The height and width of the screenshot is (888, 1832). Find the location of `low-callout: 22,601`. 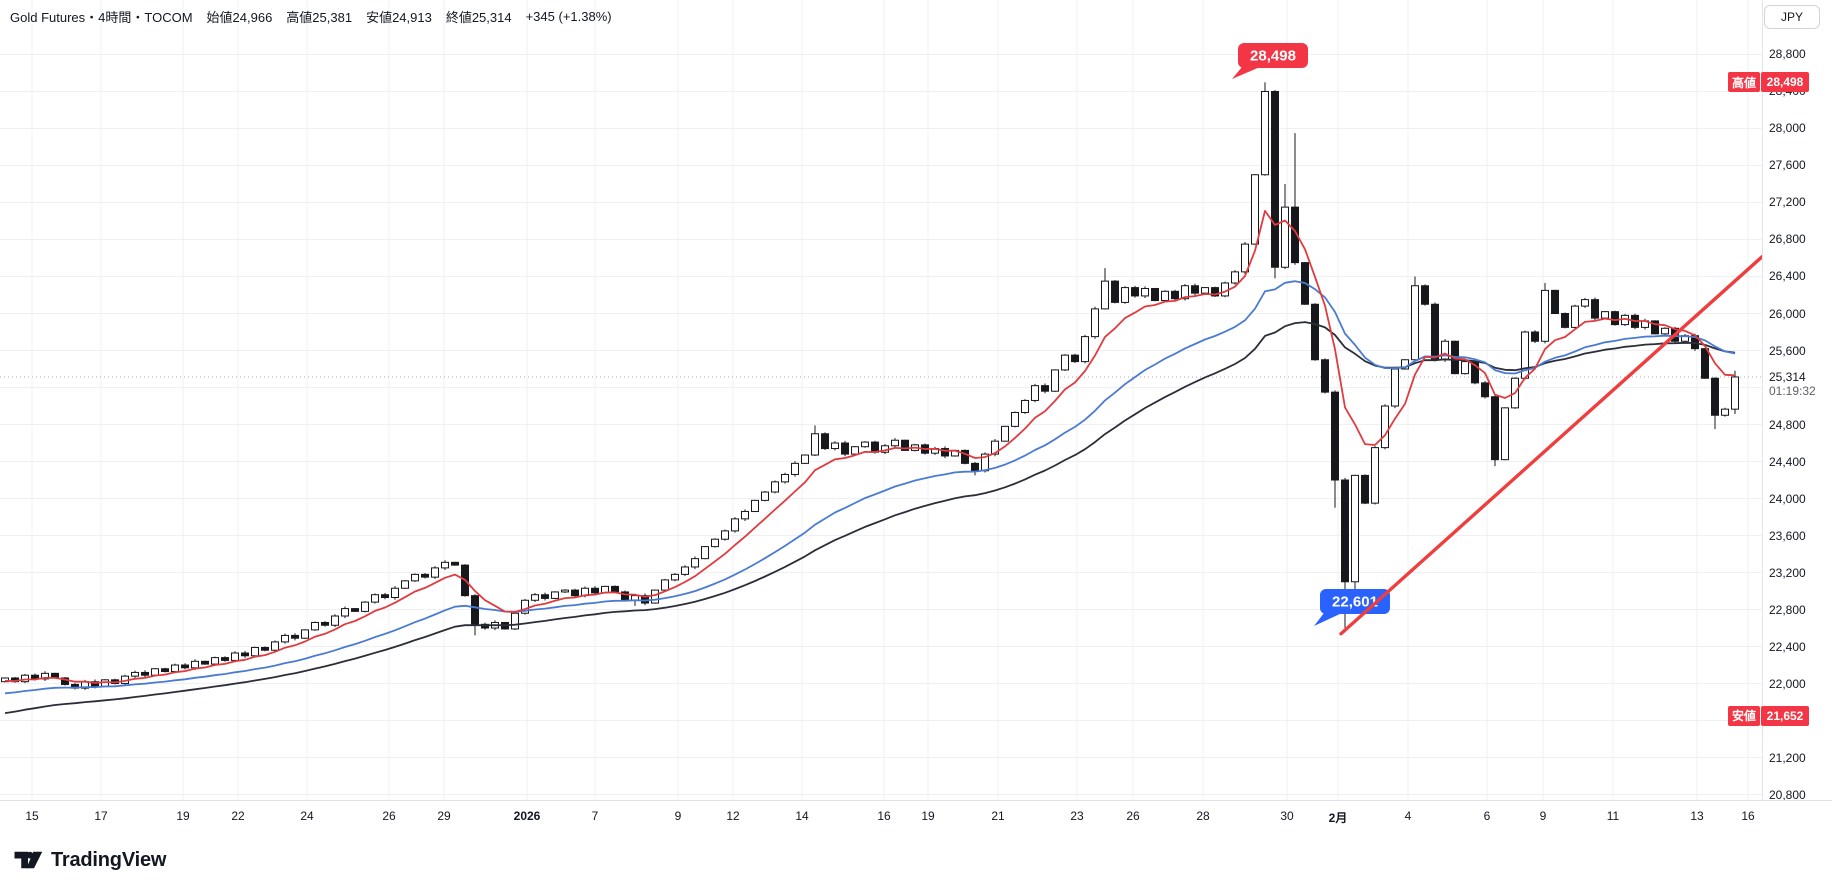

low-callout: 22,601 is located at coordinates (1352, 607).